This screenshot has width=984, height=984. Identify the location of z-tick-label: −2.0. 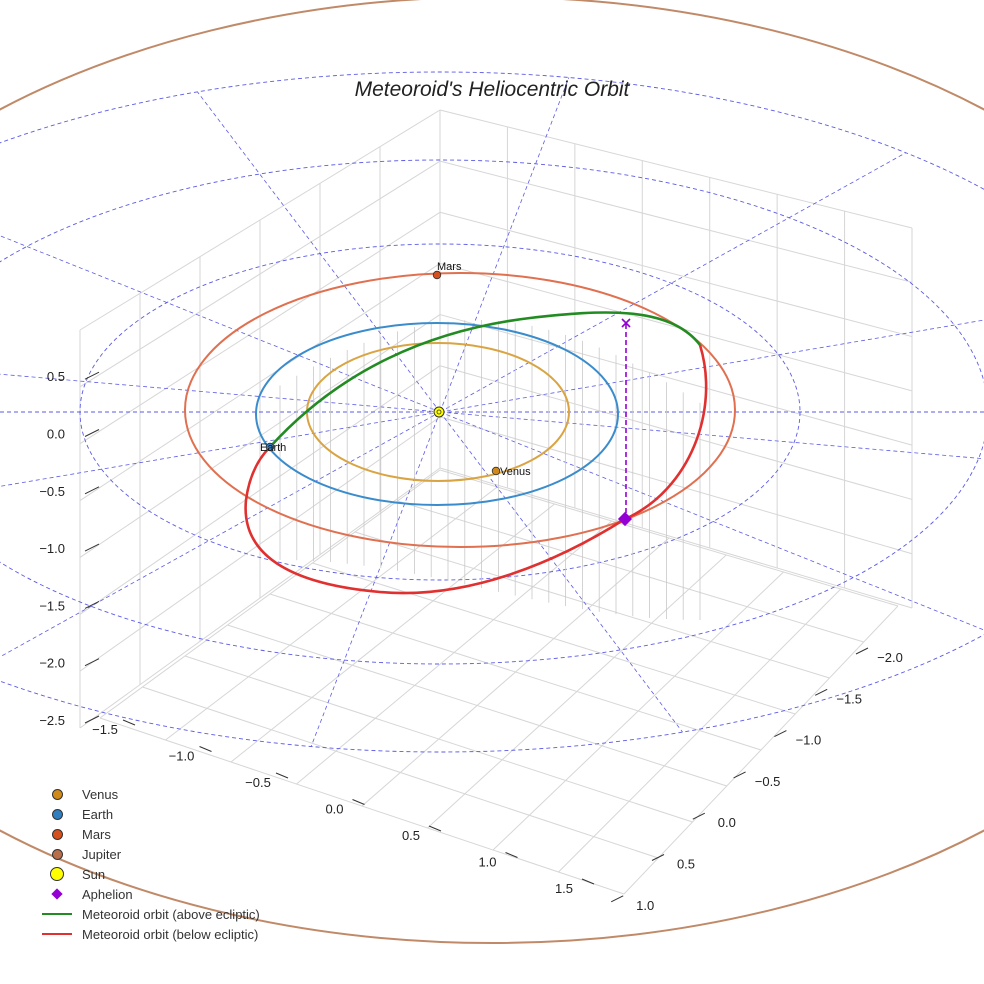
(52, 663).